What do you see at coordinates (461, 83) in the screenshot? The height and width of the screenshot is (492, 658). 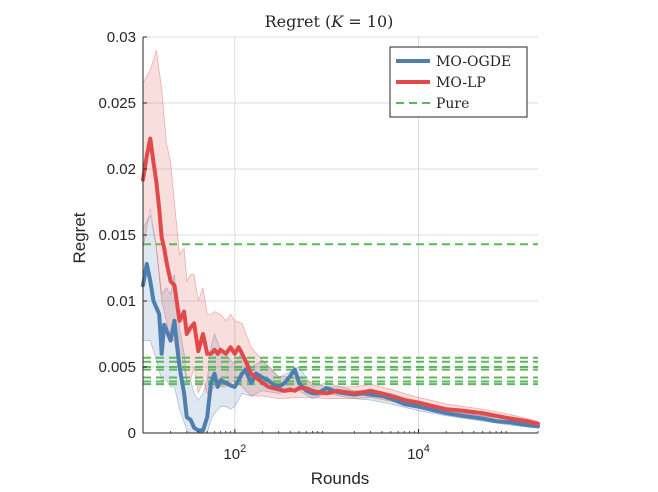 I see `legend-label-mo-lp: MO-LP` at bounding box center [461, 83].